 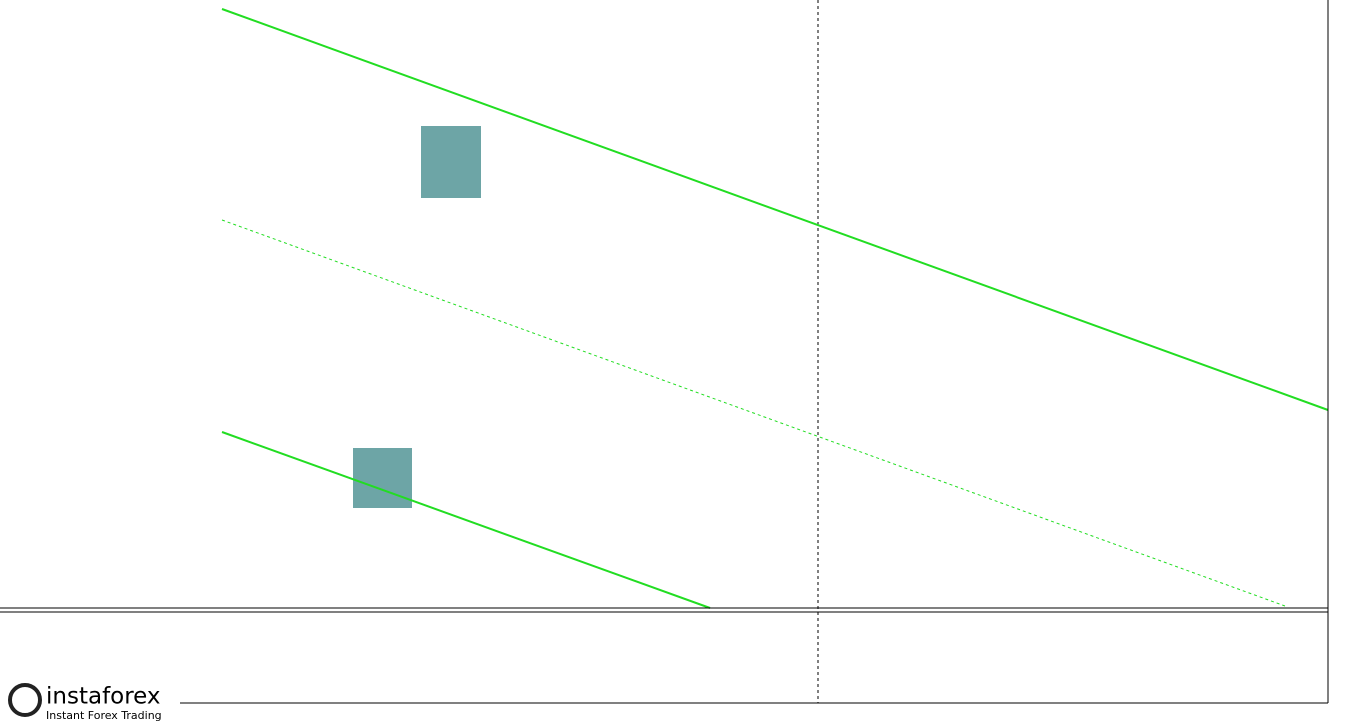 What do you see at coordinates (104, 715) in the screenshot?
I see `logo-tagline: Instant Forex Trading` at bounding box center [104, 715].